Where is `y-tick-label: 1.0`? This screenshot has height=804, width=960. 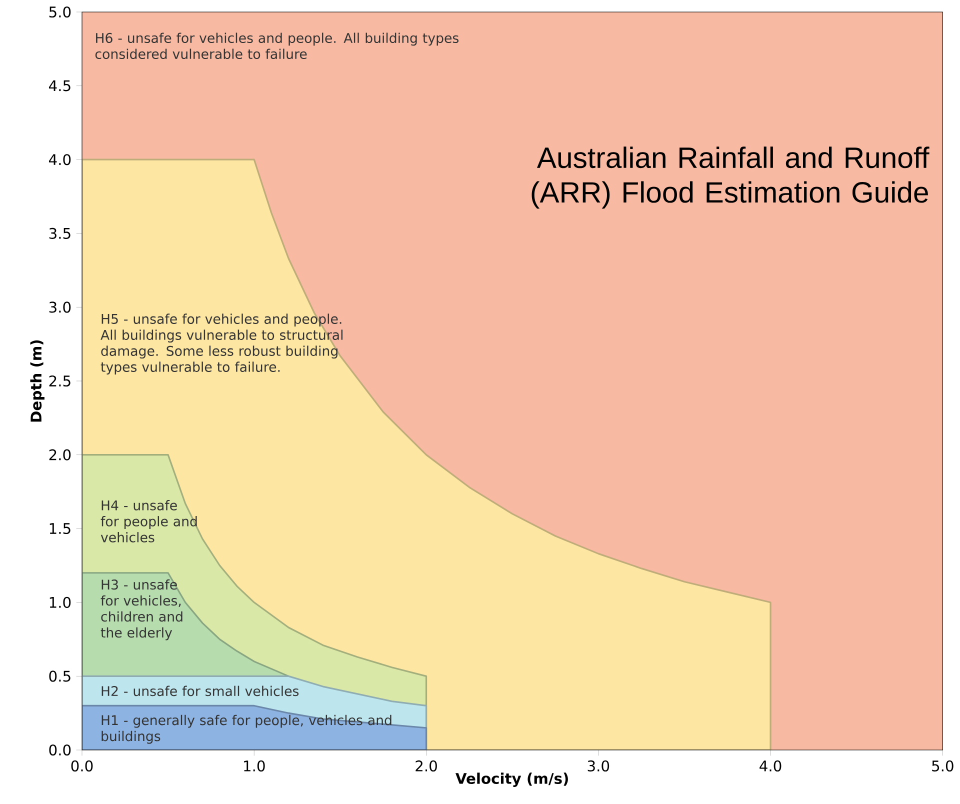 y-tick-label: 1.0 is located at coordinates (60, 602).